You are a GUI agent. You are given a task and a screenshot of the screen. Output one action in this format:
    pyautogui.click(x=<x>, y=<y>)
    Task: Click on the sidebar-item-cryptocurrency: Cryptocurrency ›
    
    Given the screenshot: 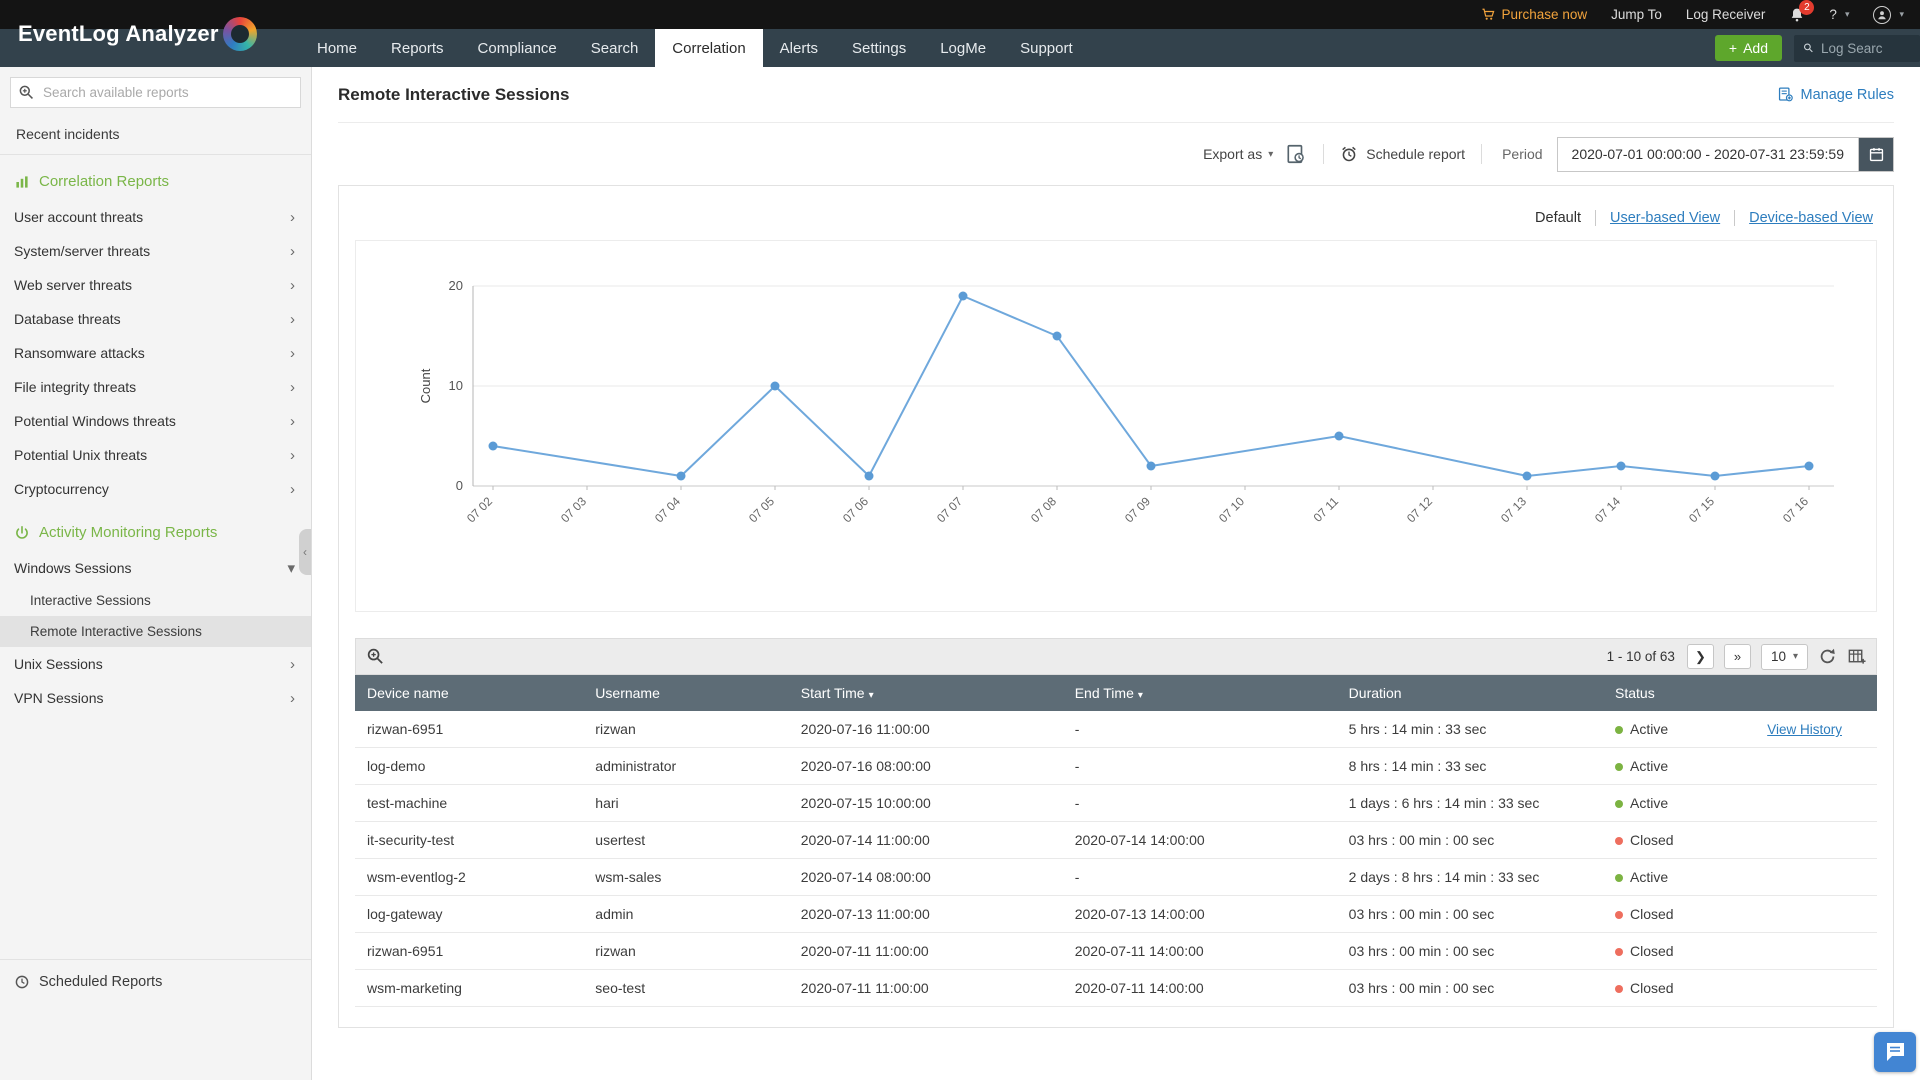 What is the action you would take?
    pyautogui.click(x=154, y=489)
    